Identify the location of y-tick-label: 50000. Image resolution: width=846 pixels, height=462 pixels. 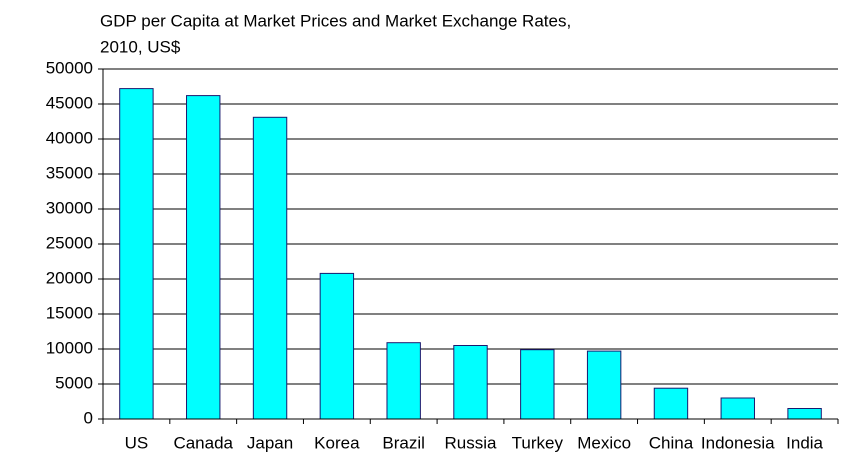
(69, 67).